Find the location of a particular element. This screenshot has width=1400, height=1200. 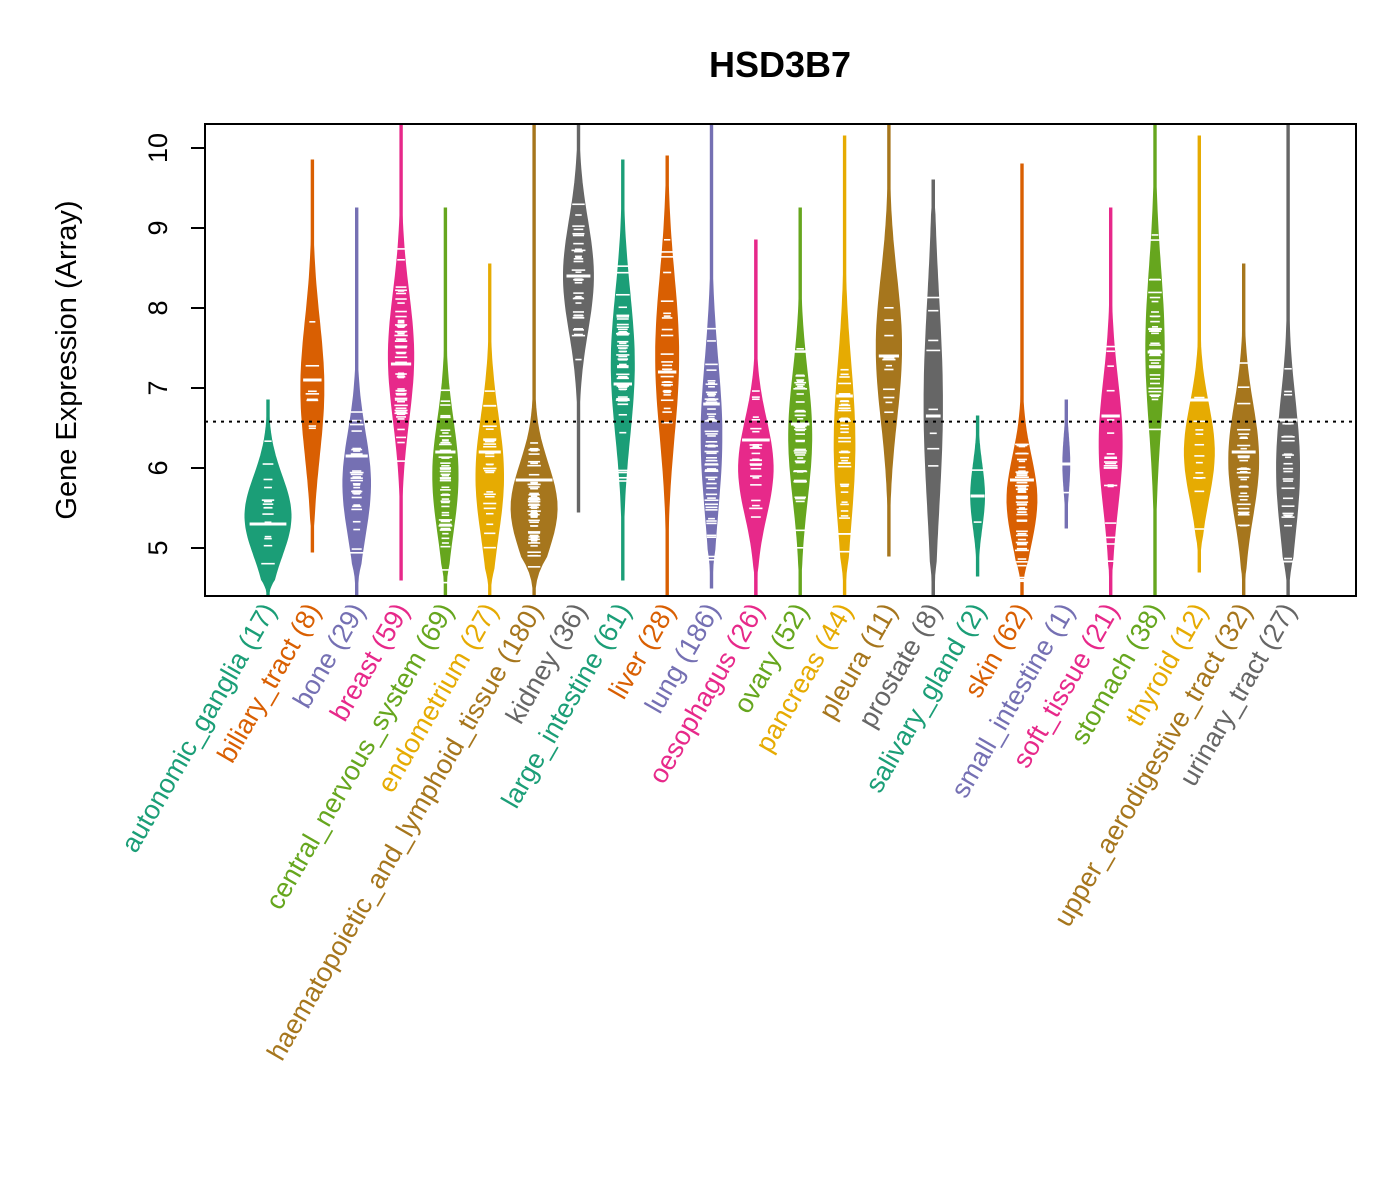

violin-soft_tissue is located at coordinates (1110, 402).